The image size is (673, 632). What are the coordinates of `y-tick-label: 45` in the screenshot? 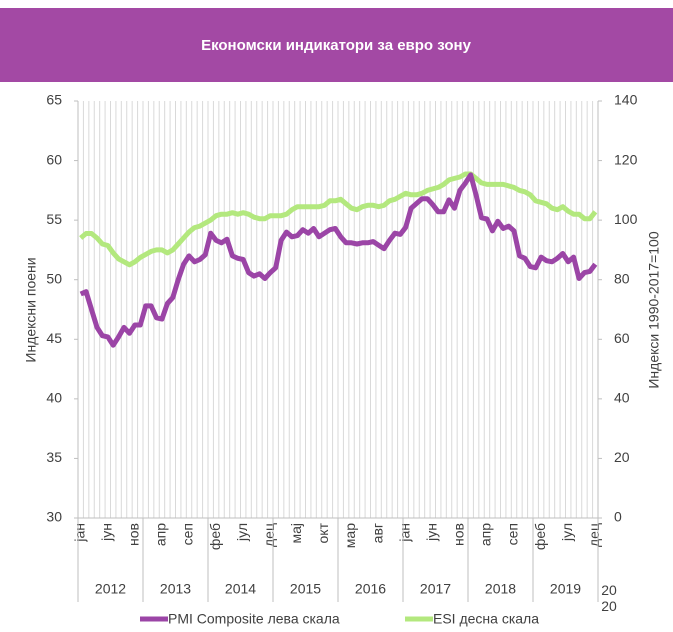 It's located at (54, 338).